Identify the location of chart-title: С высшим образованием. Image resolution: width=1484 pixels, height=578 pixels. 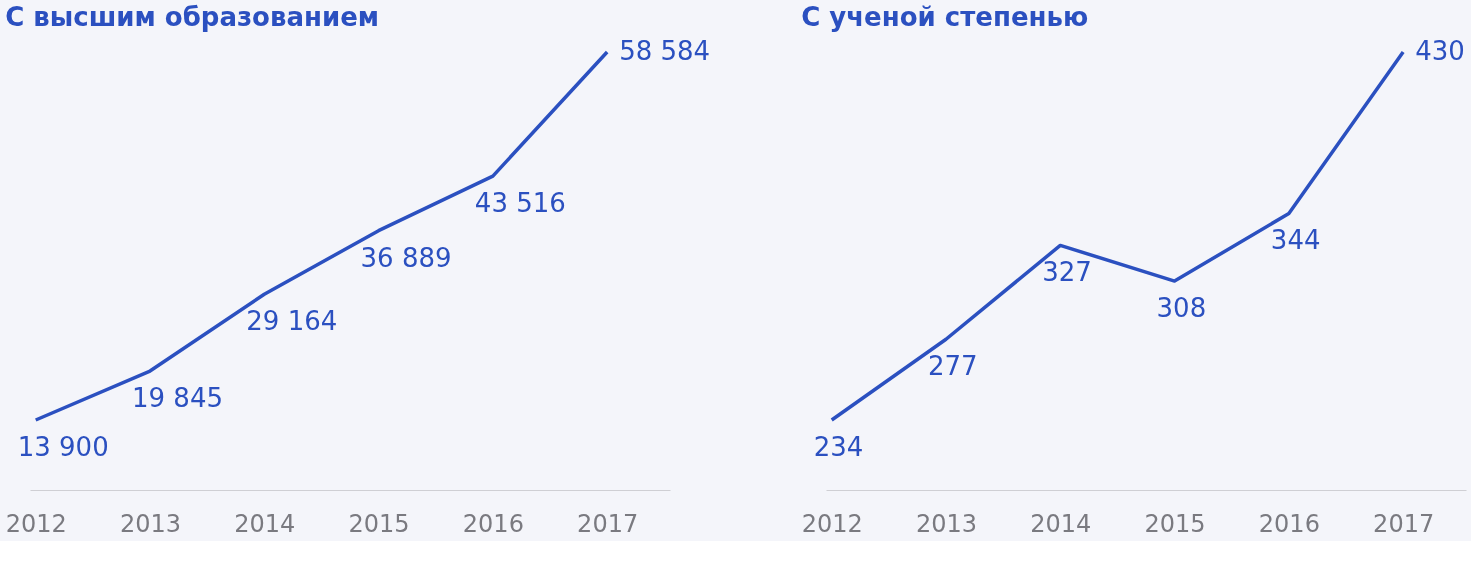
(192, 17).